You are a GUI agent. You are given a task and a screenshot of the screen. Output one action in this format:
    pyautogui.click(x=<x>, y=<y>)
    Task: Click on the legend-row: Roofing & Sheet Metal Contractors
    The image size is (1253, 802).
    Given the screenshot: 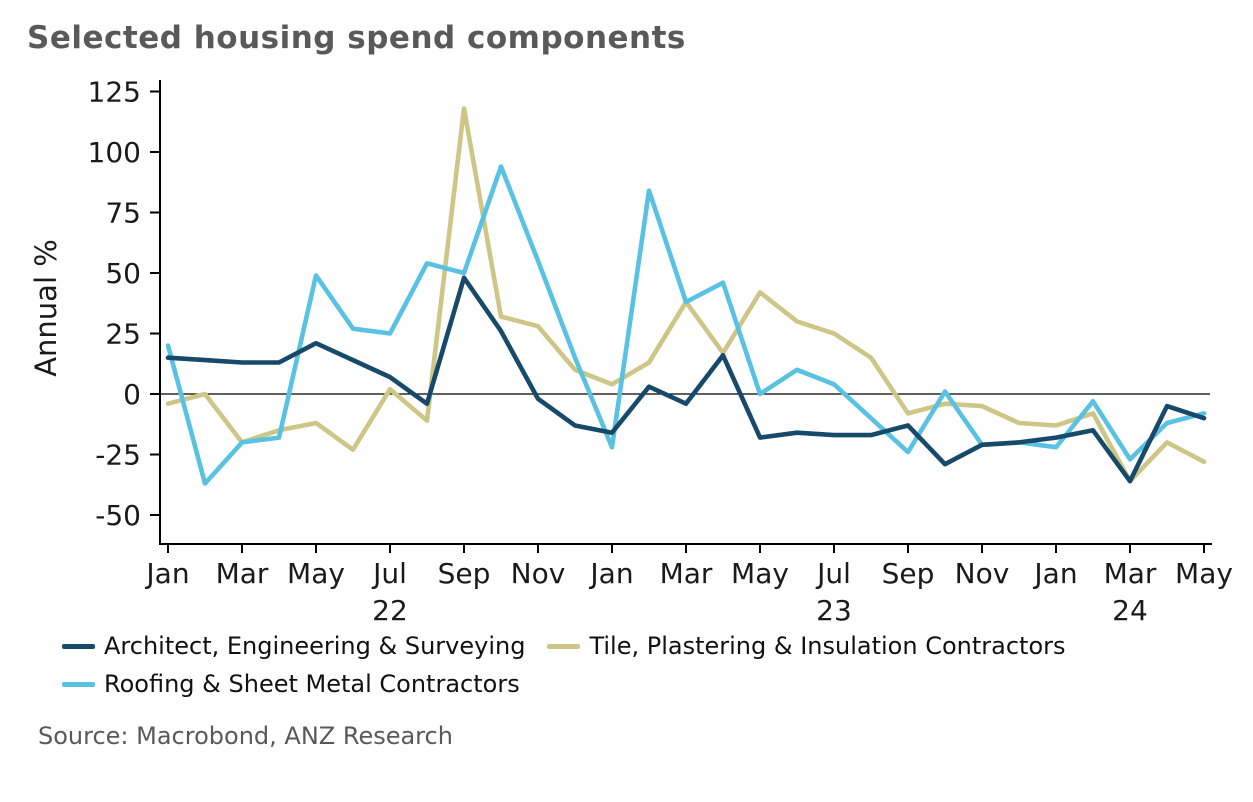 What is the action you would take?
    pyautogui.click(x=657, y=684)
    